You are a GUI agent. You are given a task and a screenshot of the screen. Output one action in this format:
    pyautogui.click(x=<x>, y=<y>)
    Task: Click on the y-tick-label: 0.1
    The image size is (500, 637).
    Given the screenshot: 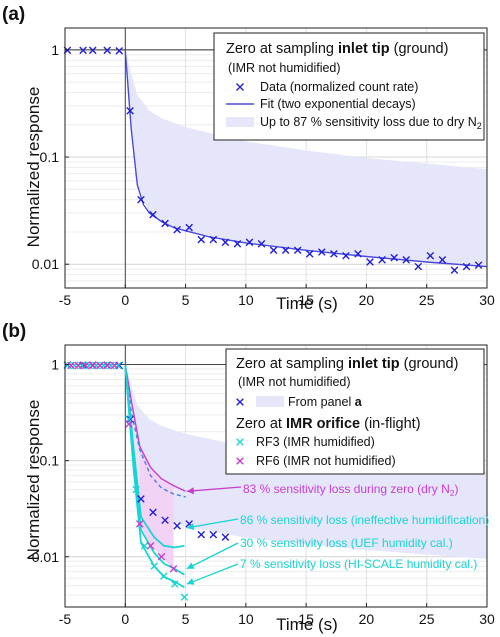 What is the action you would take?
    pyautogui.click(x=50, y=157)
    